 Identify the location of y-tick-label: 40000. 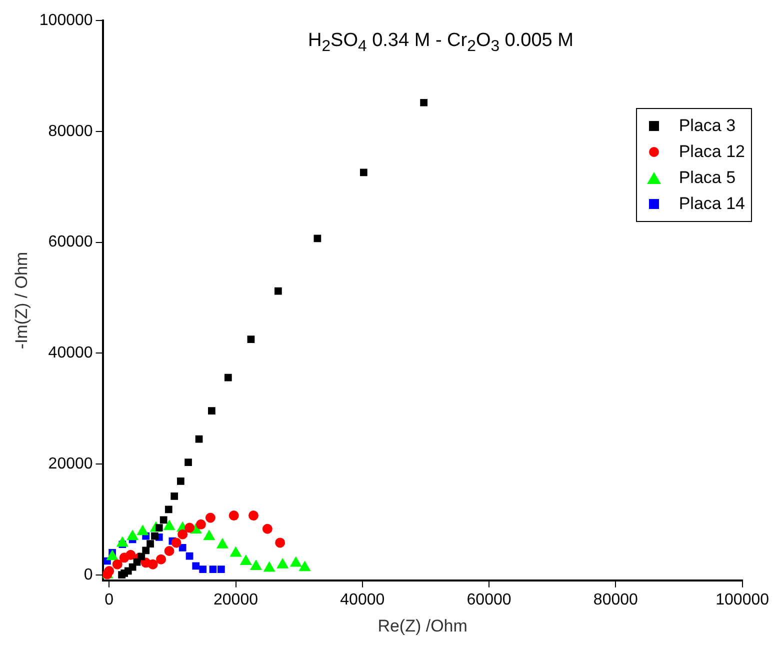
(70, 353).